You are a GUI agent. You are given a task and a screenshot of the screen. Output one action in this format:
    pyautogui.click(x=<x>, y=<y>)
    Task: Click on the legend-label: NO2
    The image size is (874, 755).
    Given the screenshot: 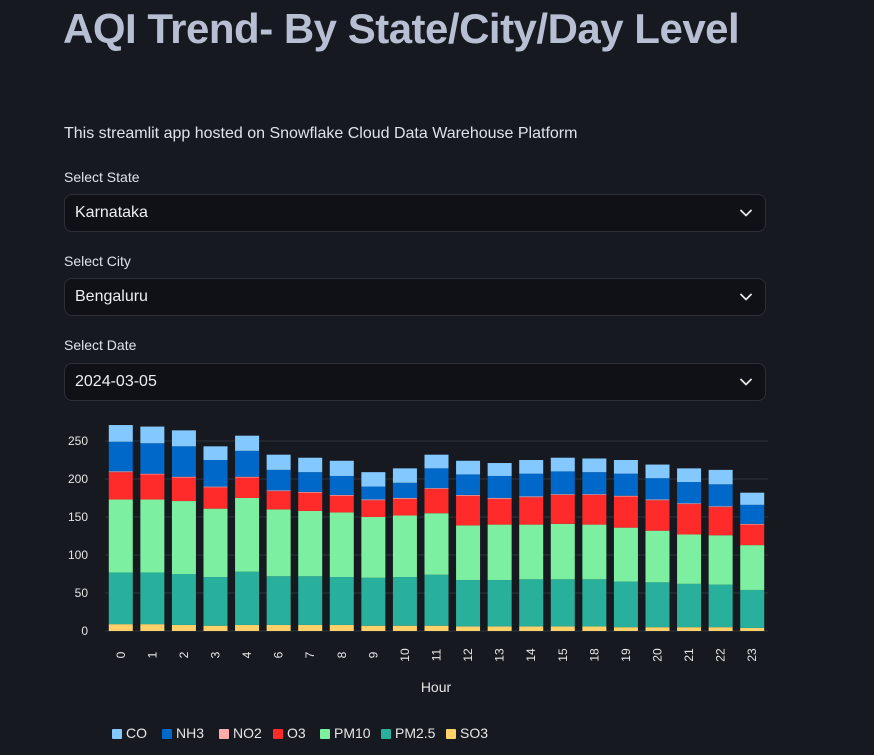 What is the action you would take?
    pyautogui.click(x=247, y=733)
    